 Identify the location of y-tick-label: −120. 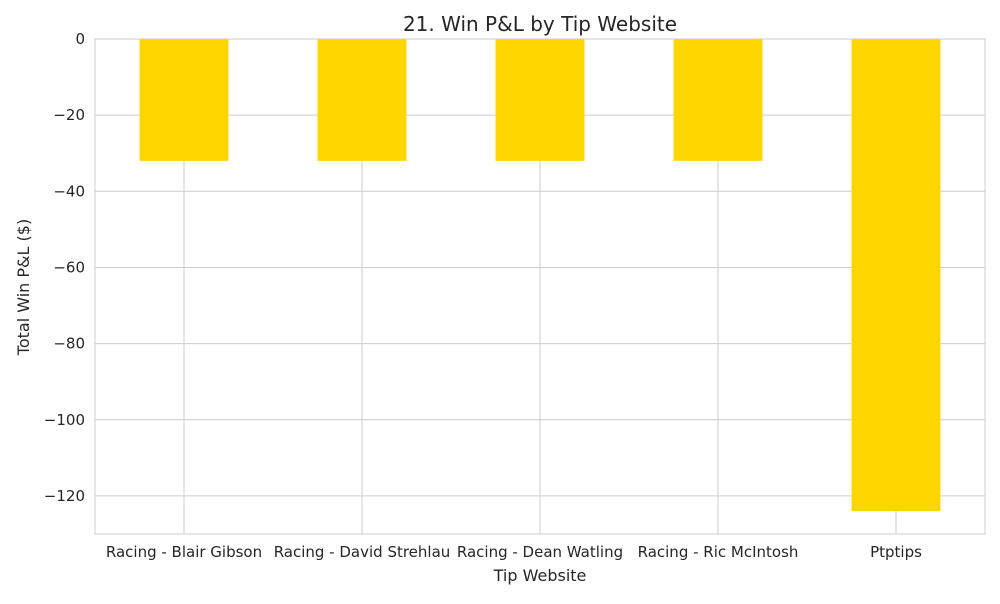
(64, 496).